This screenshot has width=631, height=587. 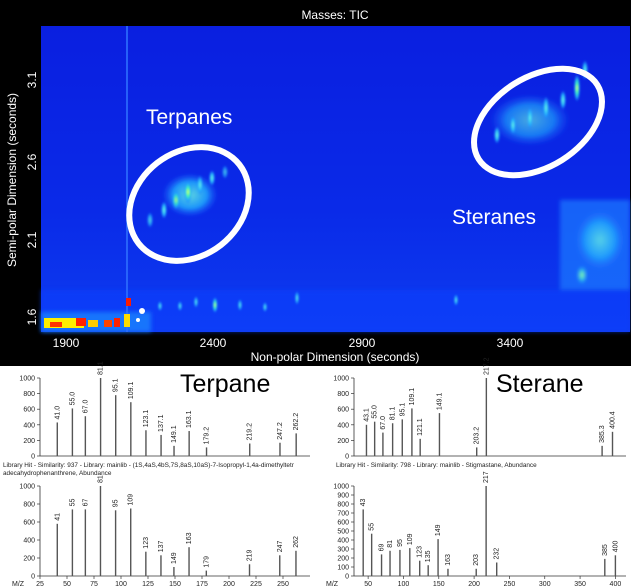 I want to click on marker-dot, so click(x=142, y=311).